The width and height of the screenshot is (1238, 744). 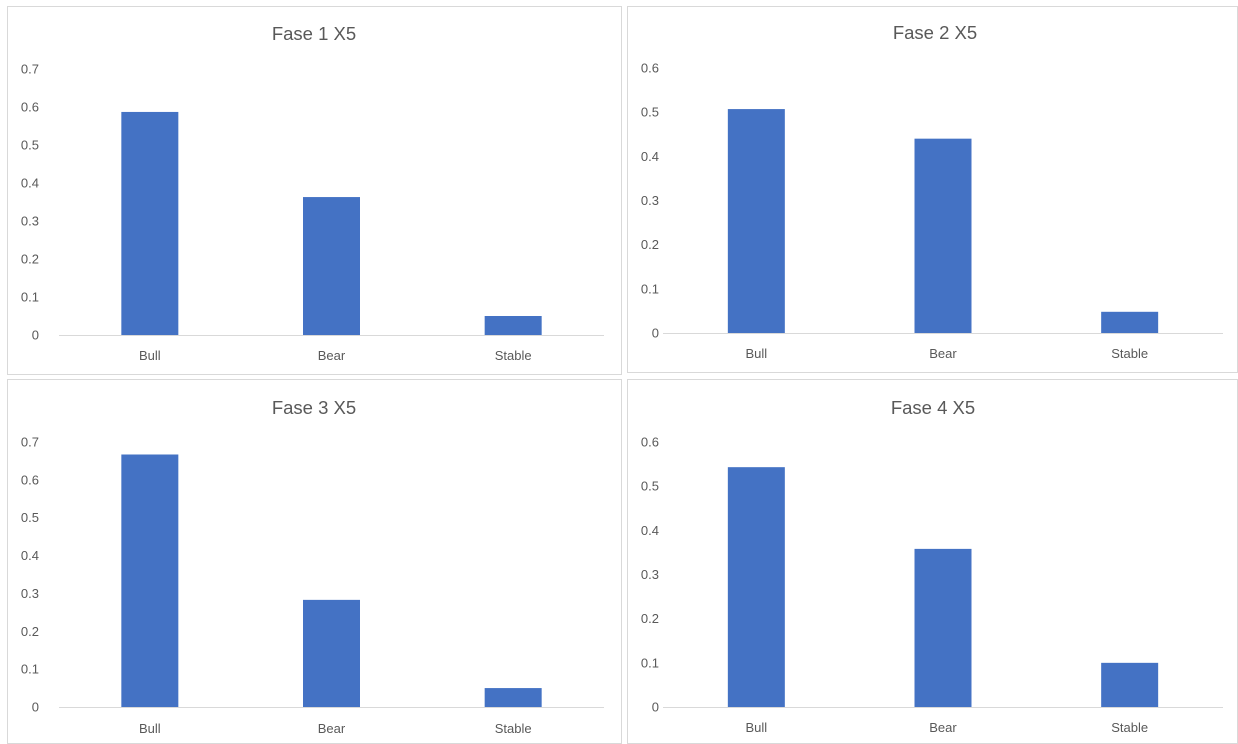 What do you see at coordinates (935, 32) in the screenshot?
I see `chart-title: Fase 2 X5` at bounding box center [935, 32].